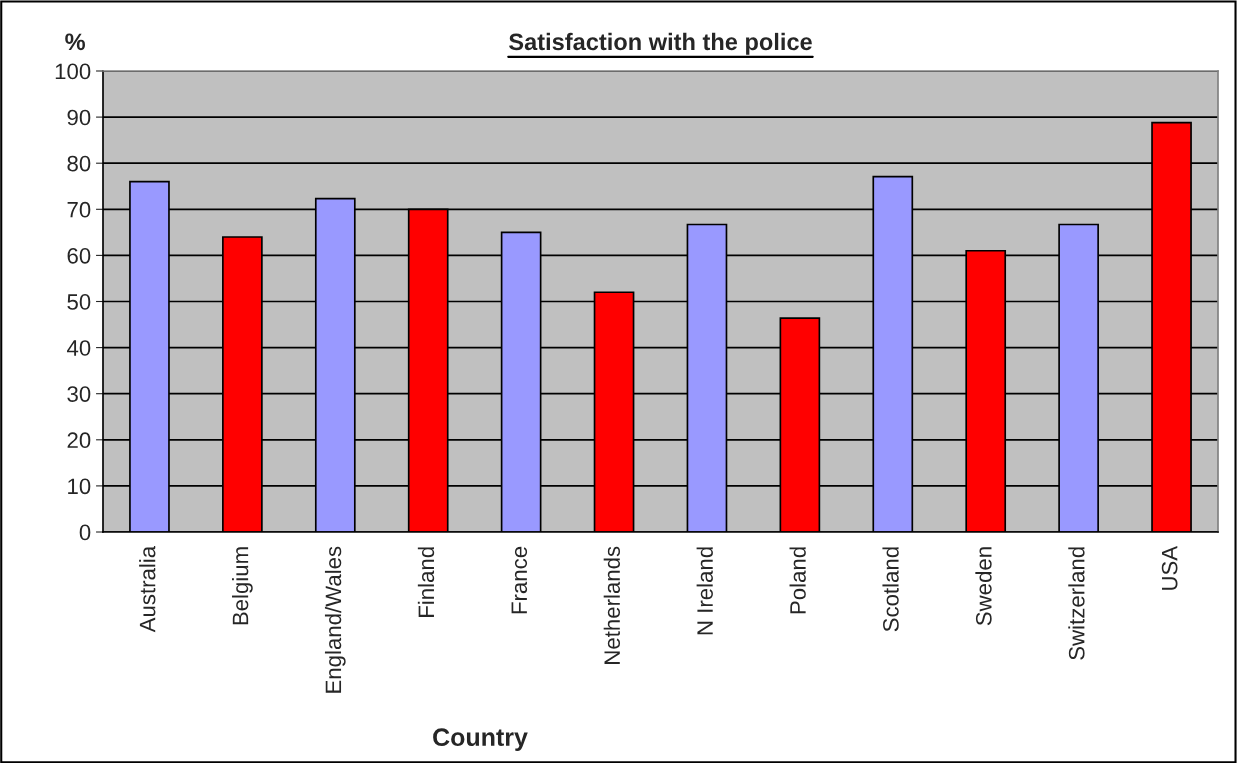 This screenshot has height=763, width=1238. What do you see at coordinates (79, 163) in the screenshot?
I see `y-tick-label: 80` at bounding box center [79, 163].